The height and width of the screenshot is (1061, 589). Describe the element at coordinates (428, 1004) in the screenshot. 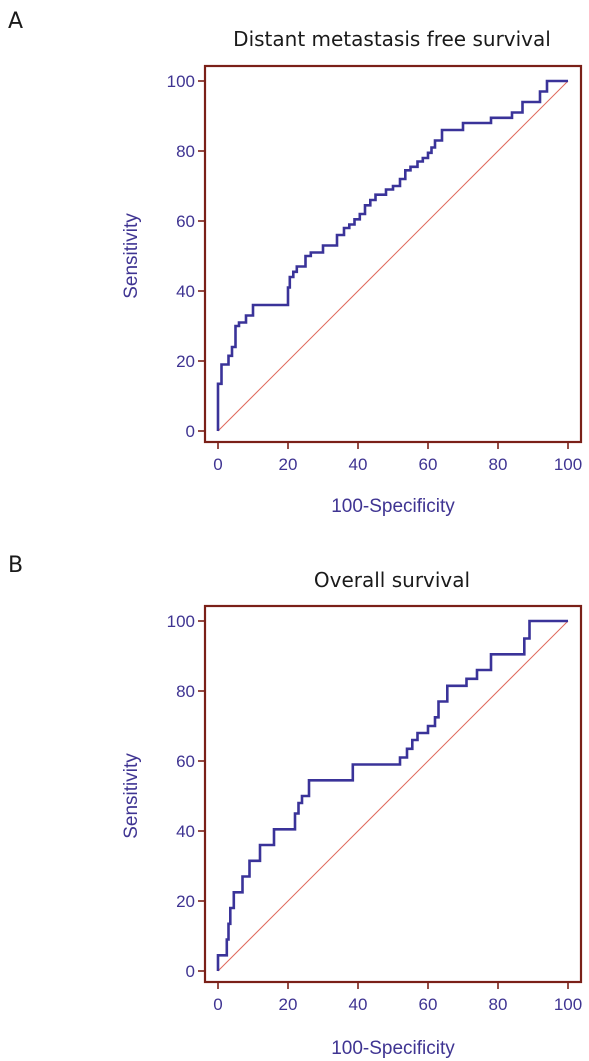

I see `x-tick-label-b: 60` at that location.